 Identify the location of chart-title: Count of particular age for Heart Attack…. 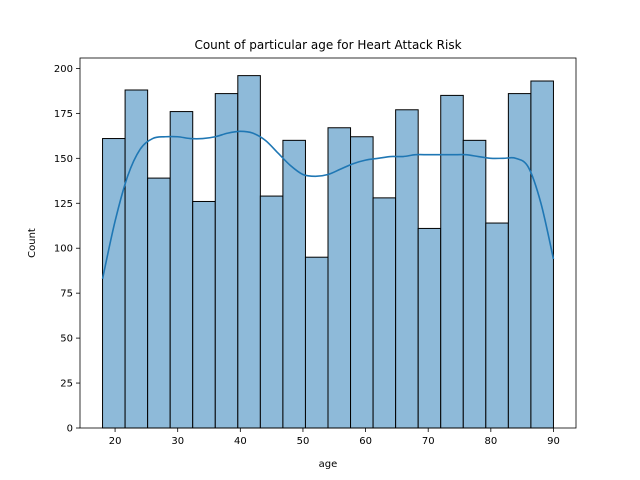
(327, 45).